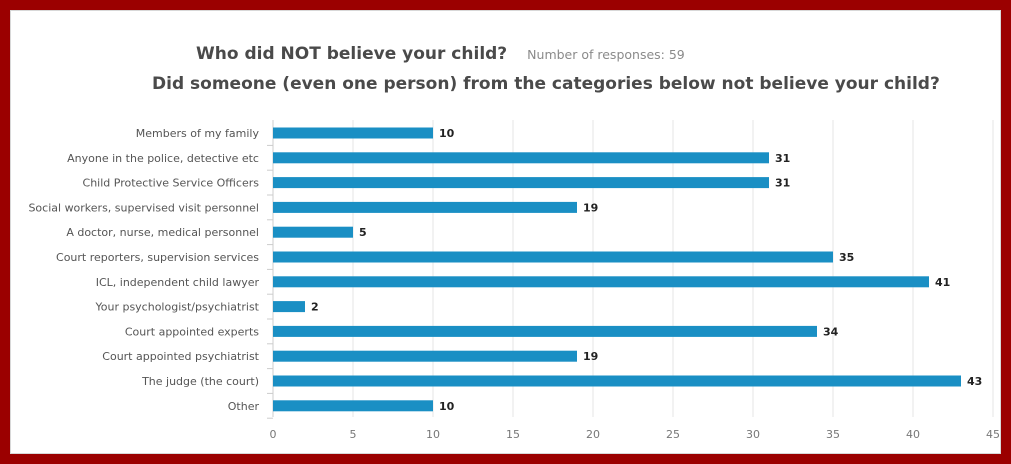 Image resolution: width=1011 pixels, height=464 pixels. What do you see at coordinates (974, 381) in the screenshot?
I see `data-label: 43` at bounding box center [974, 381].